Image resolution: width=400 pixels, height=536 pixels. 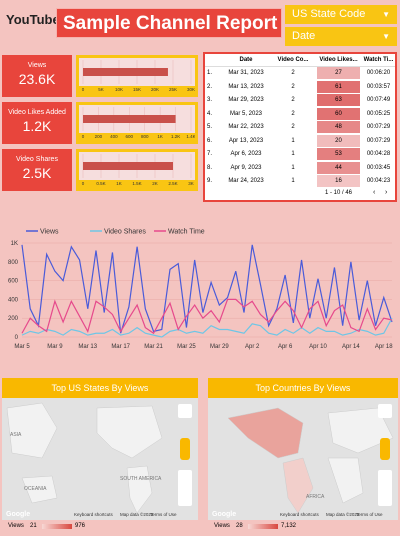 What do you see at coordinates (125, 232) in the screenshot?
I see `legend-label: Video Shares` at bounding box center [125, 232].